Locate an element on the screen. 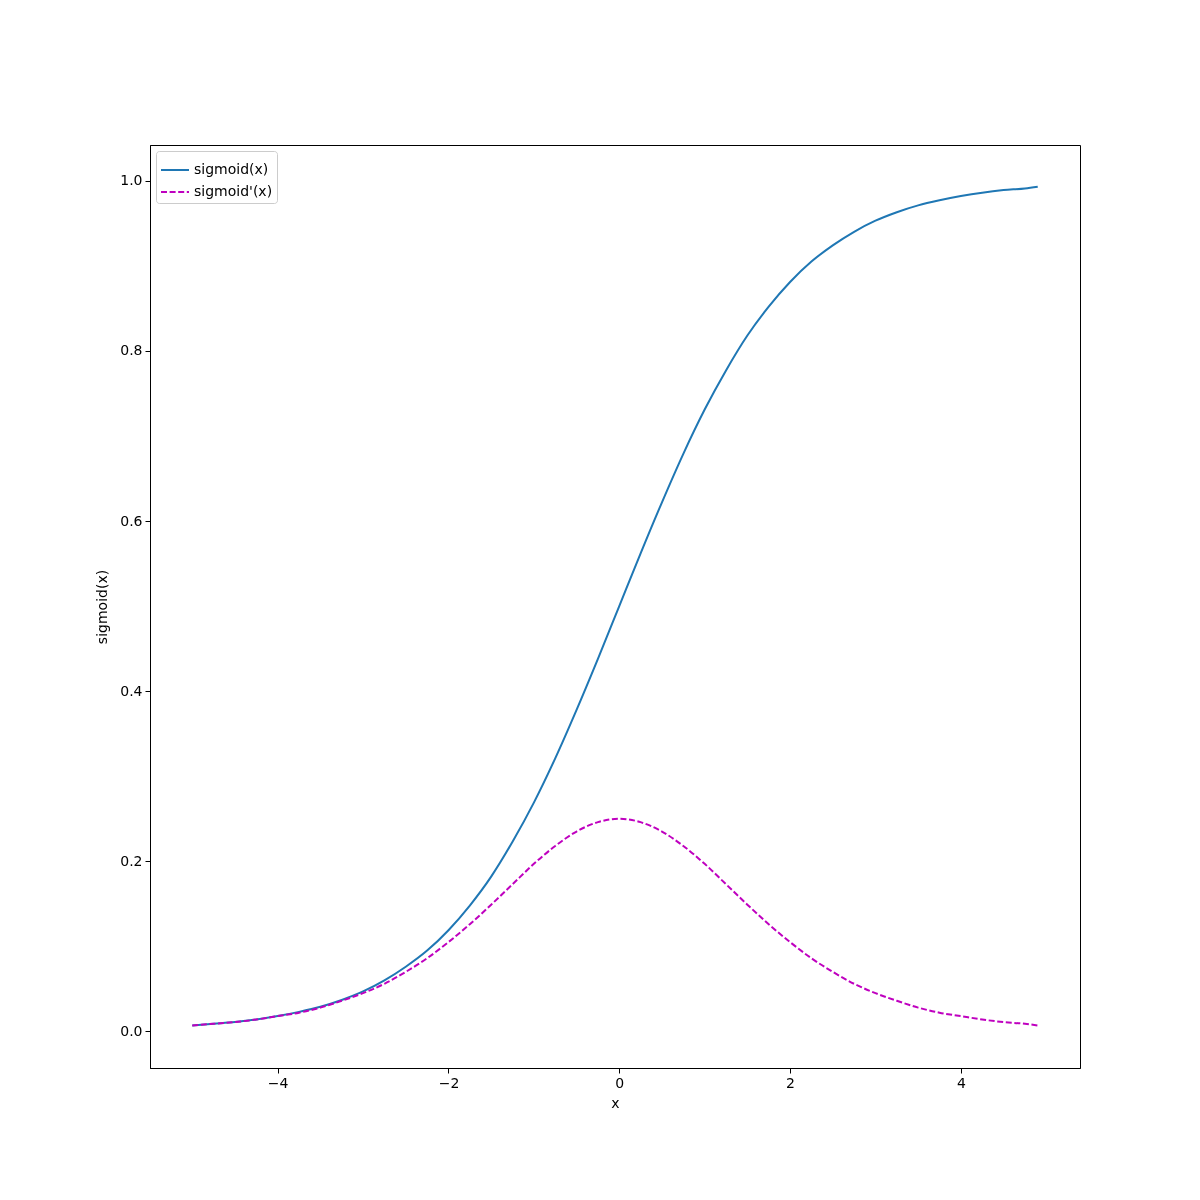  y-axis-title: sigmoid(x) is located at coordinates (102, 607).